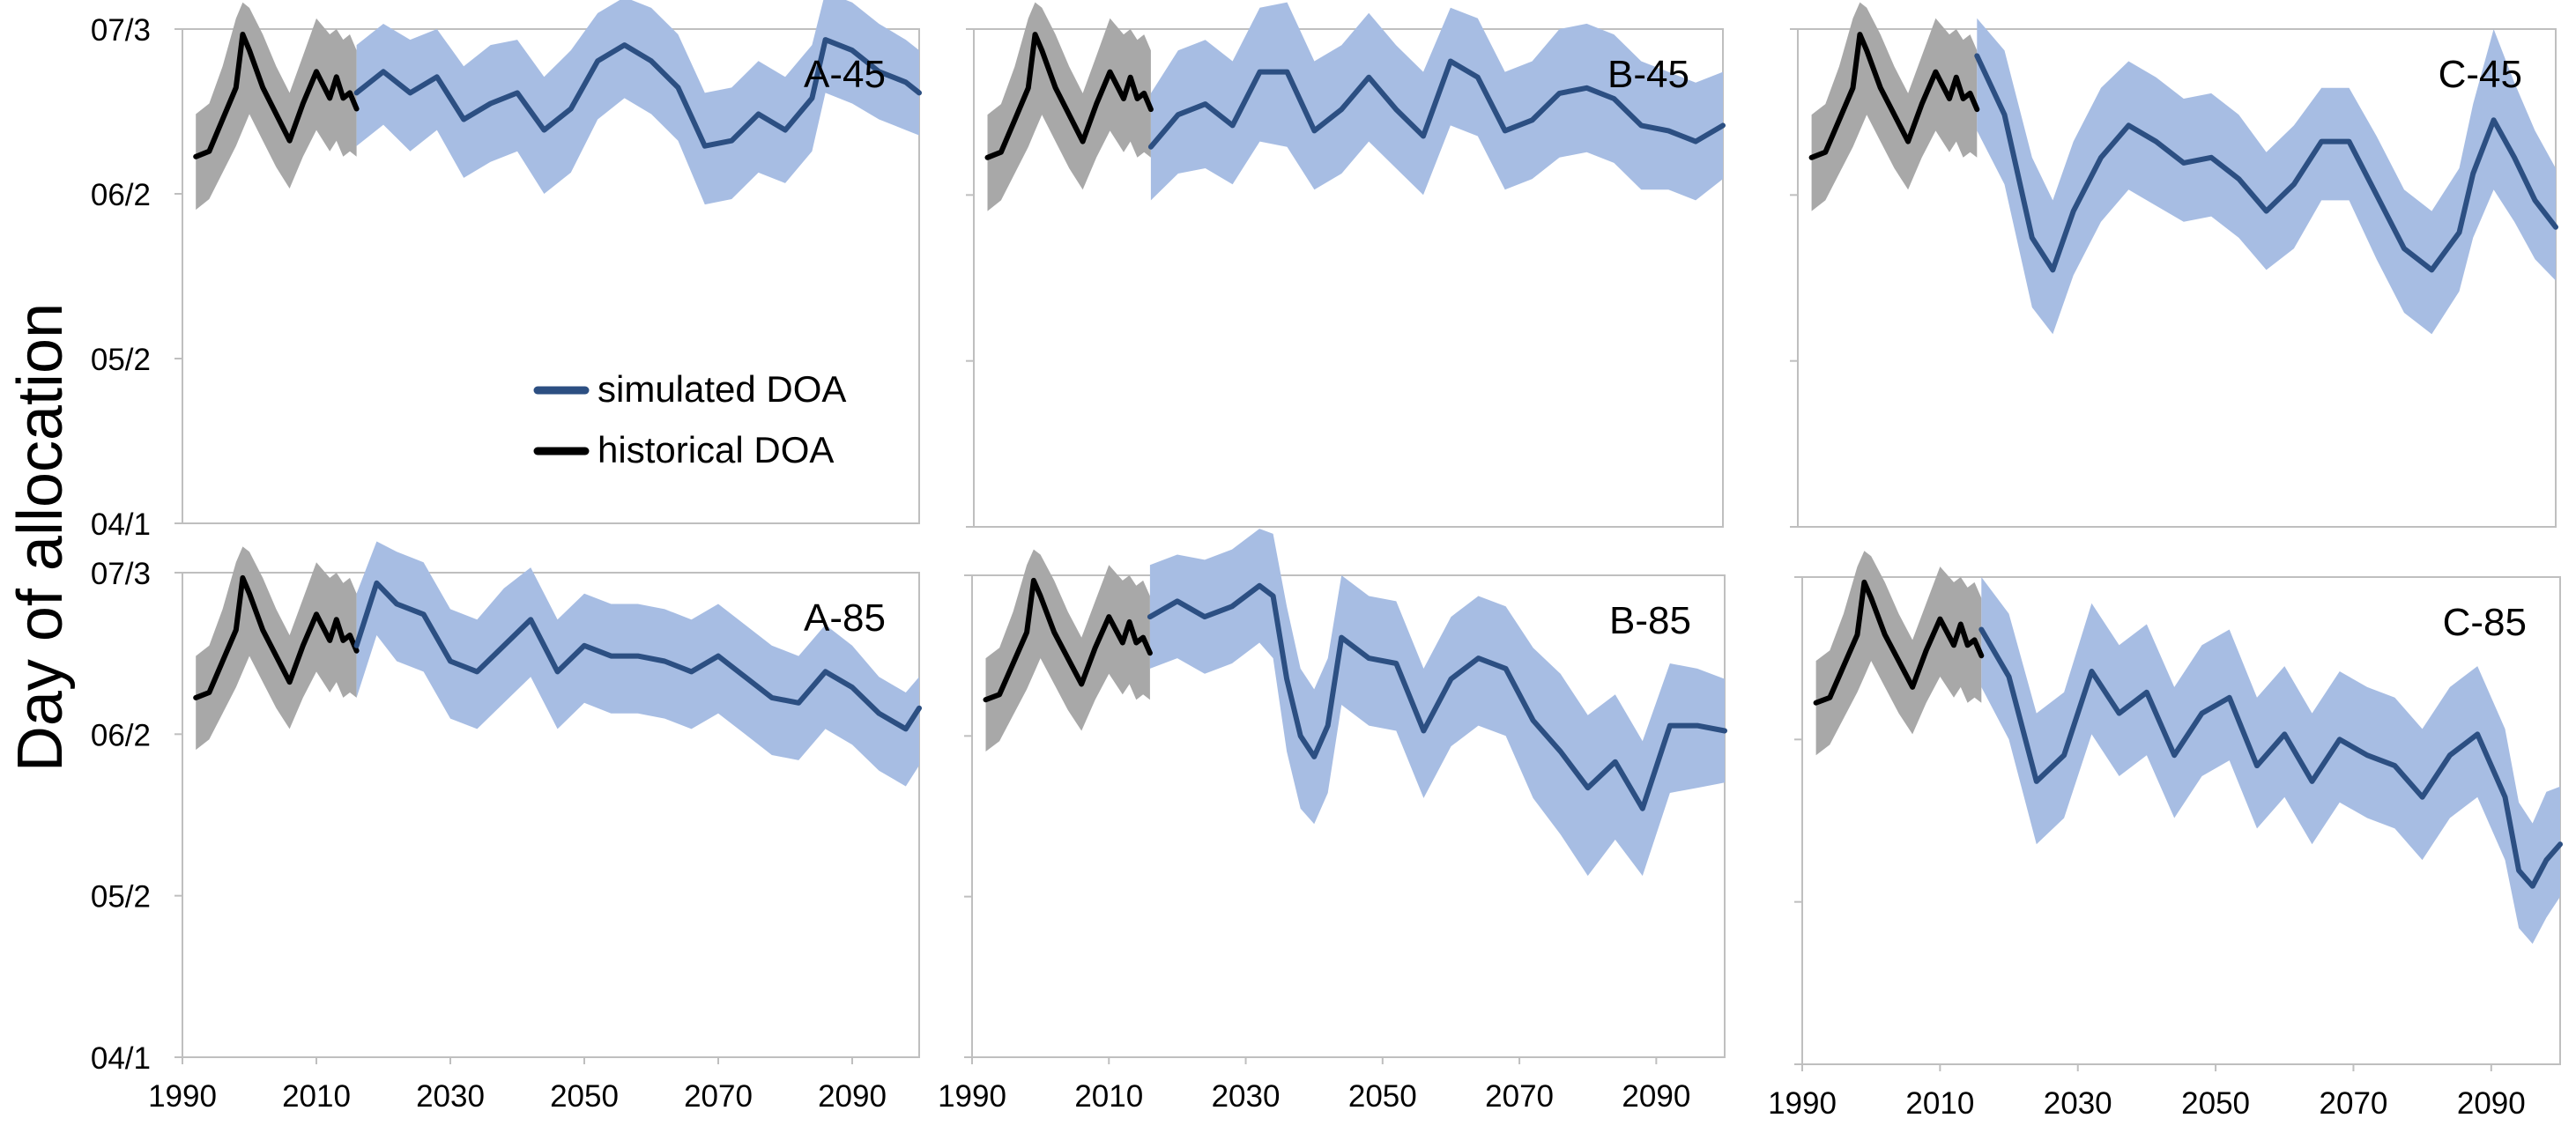  I want to click on legend: simulated DOA historical DOA, so click(689, 419).